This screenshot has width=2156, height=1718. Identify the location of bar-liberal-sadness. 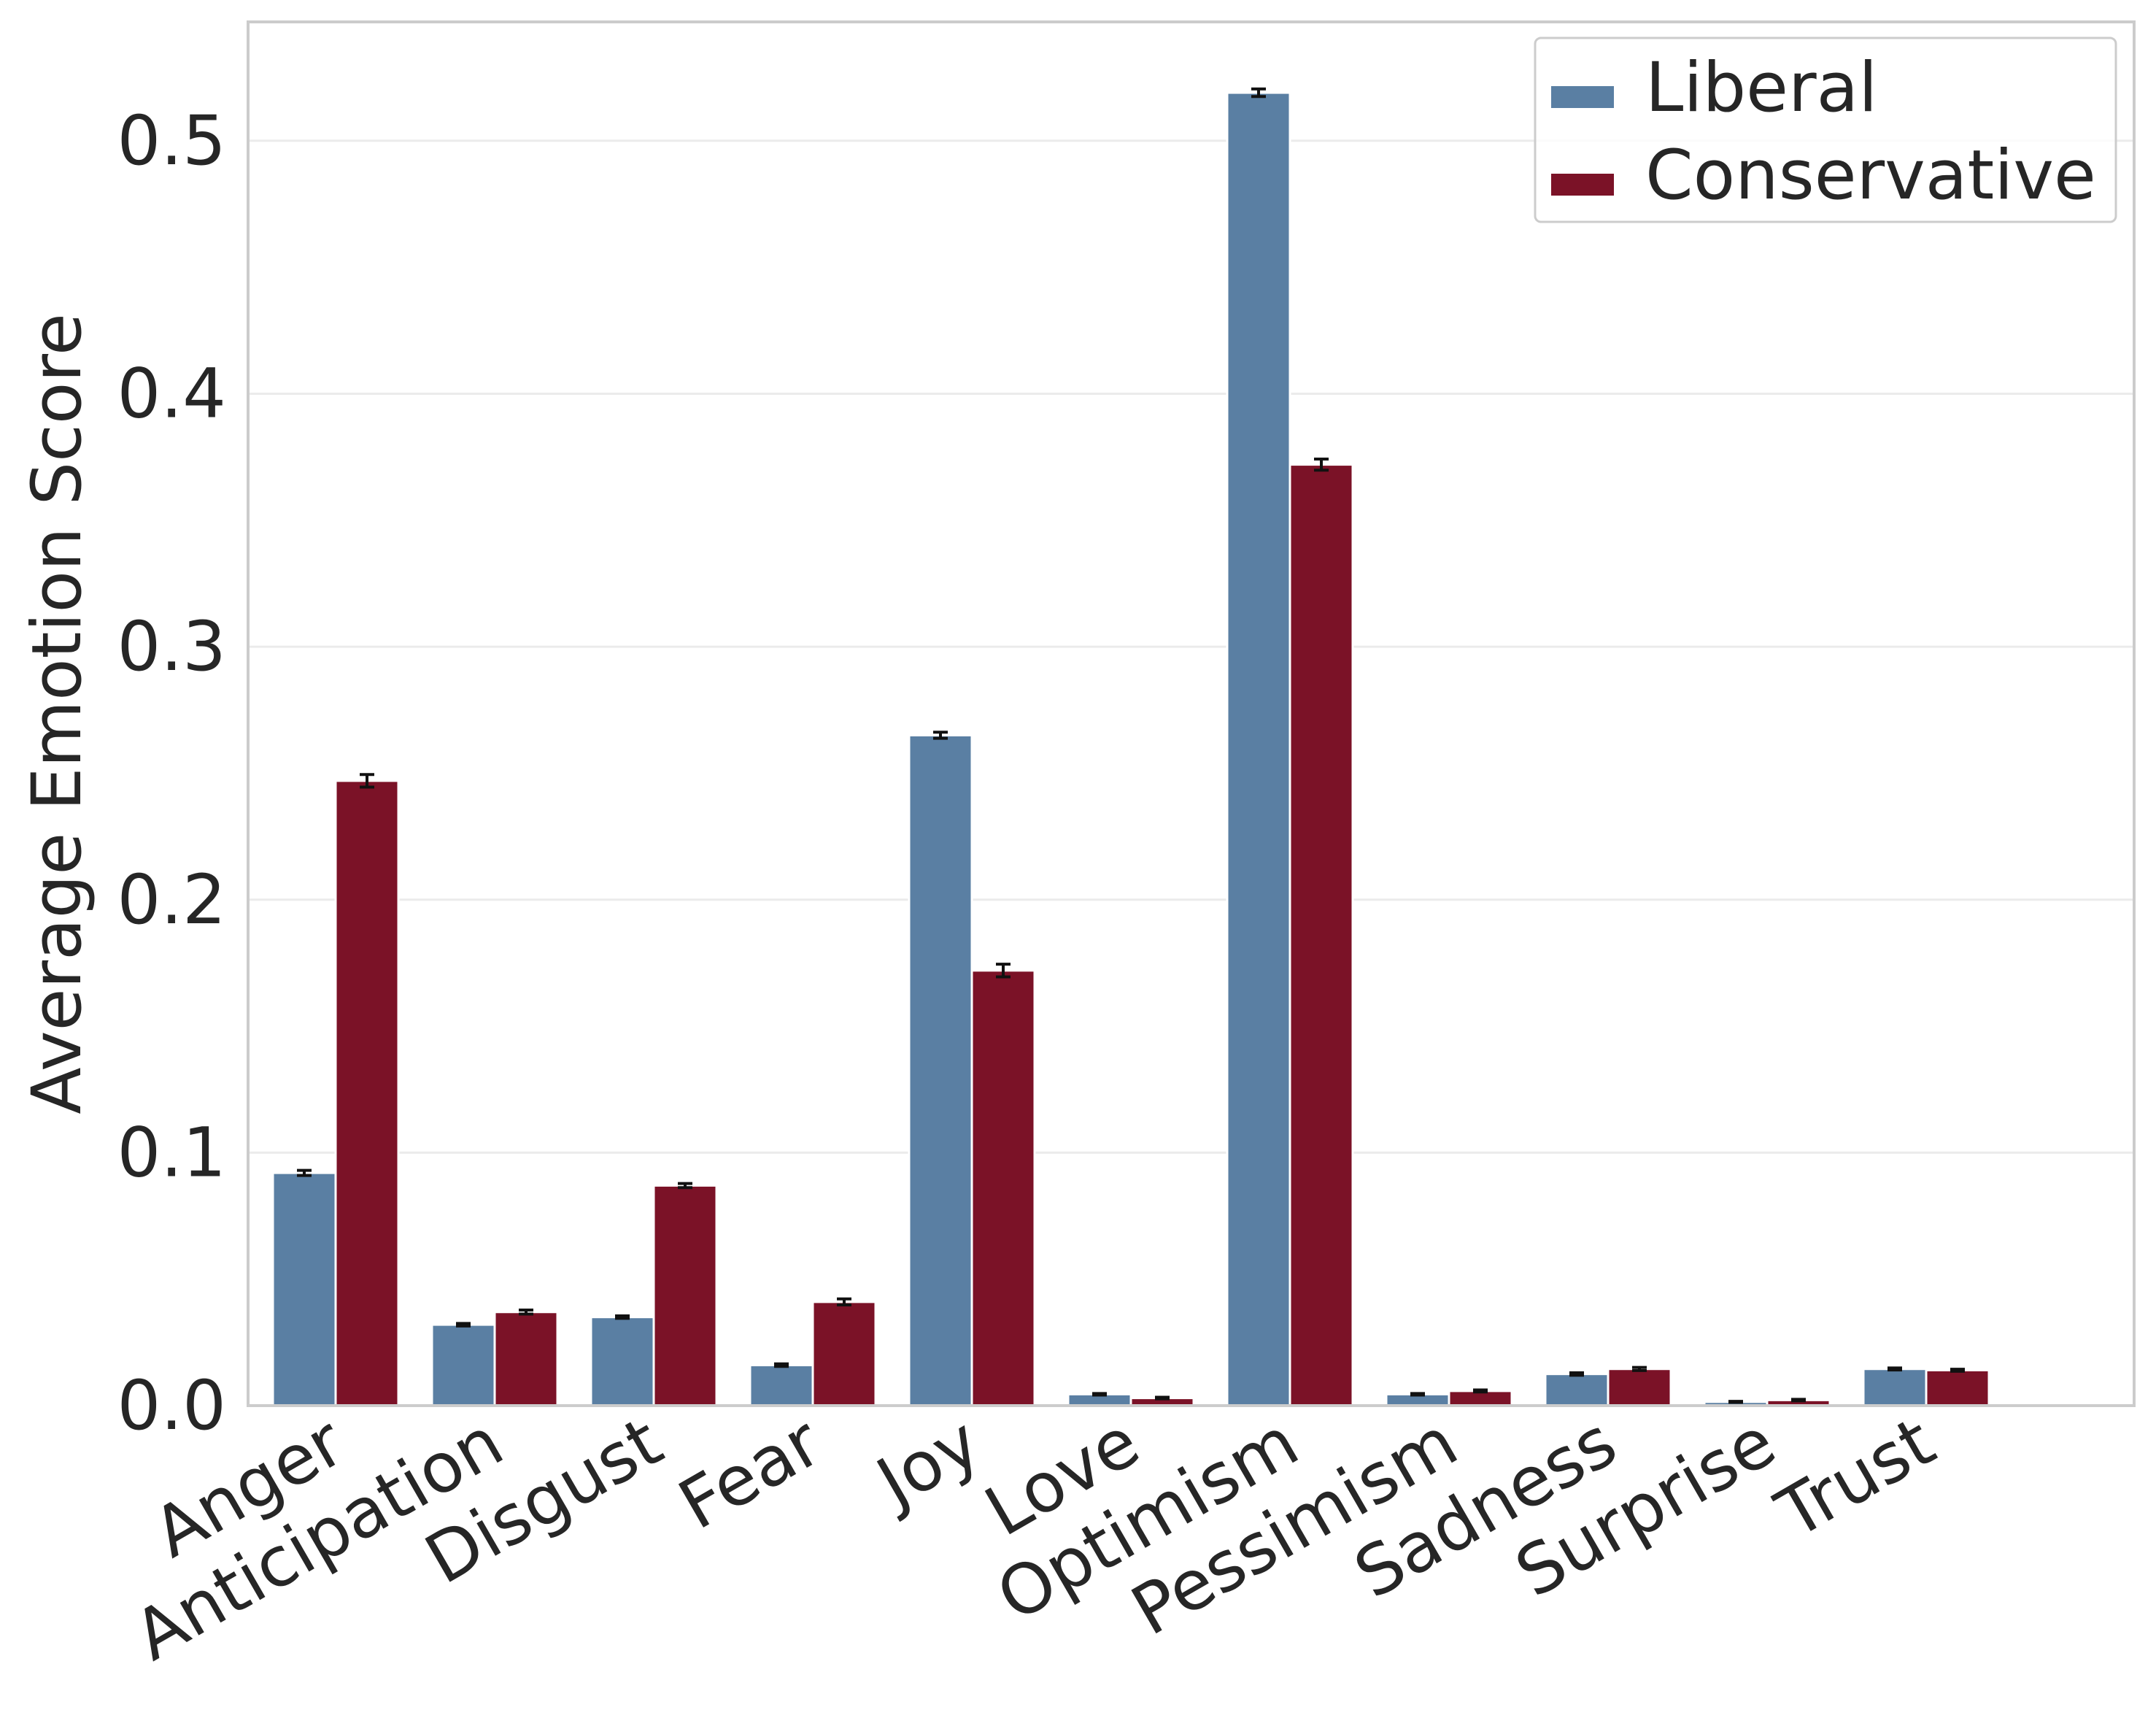
(1577, 1390).